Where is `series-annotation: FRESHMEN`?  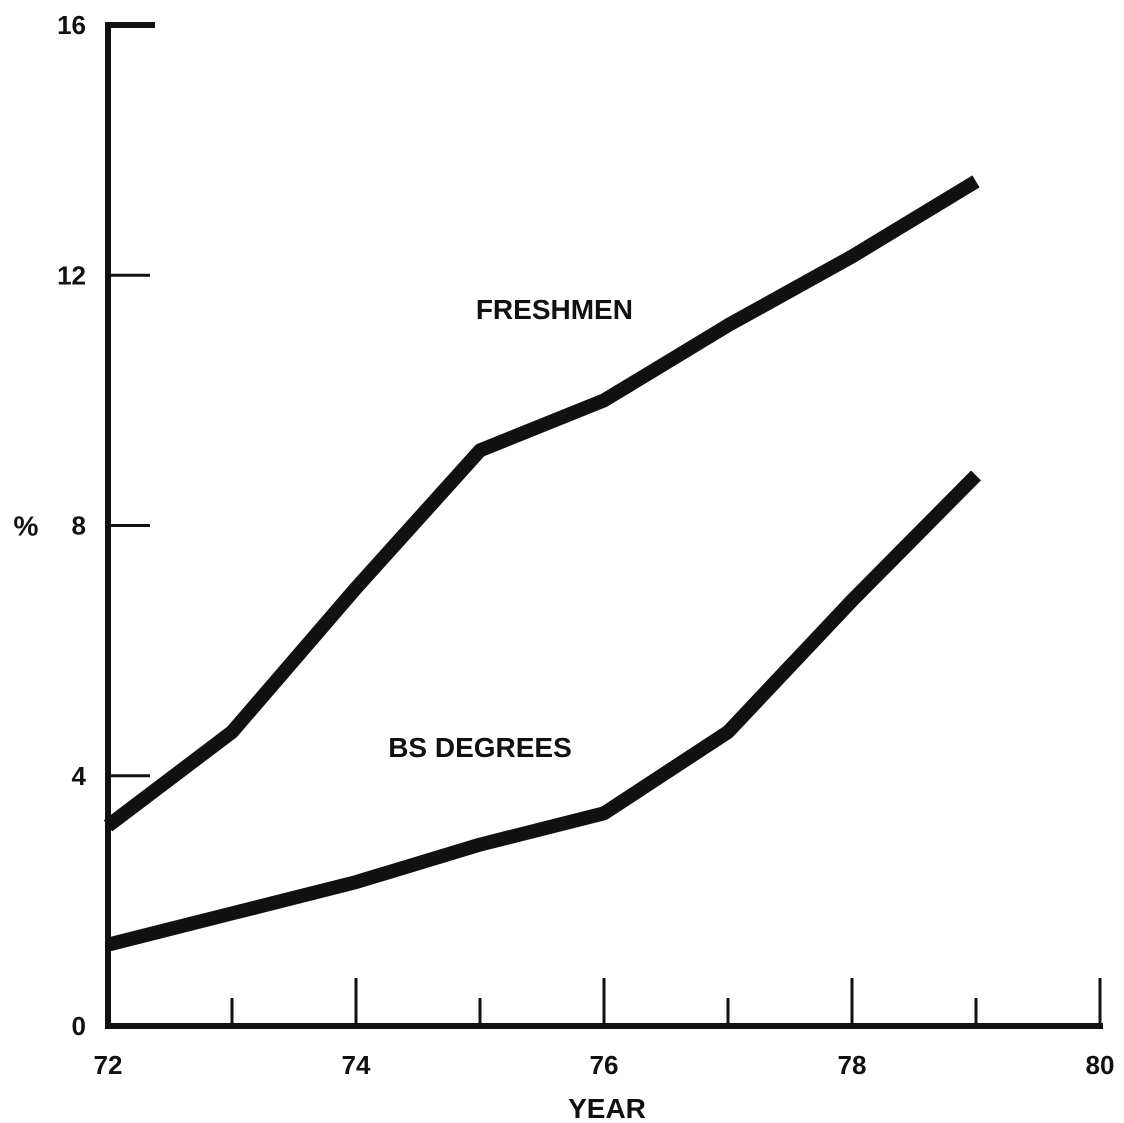
series-annotation: FRESHMEN is located at coordinates (554, 309).